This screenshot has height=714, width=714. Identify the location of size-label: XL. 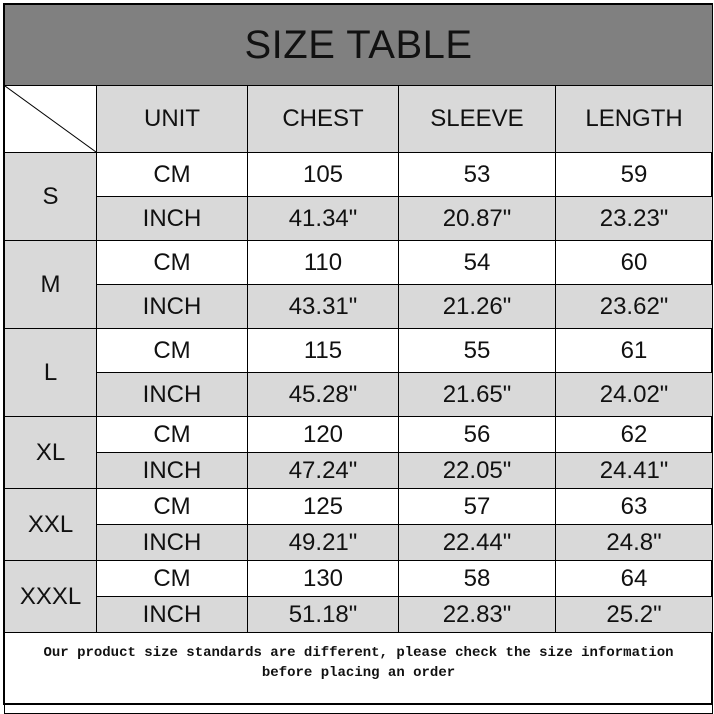
(50, 452).